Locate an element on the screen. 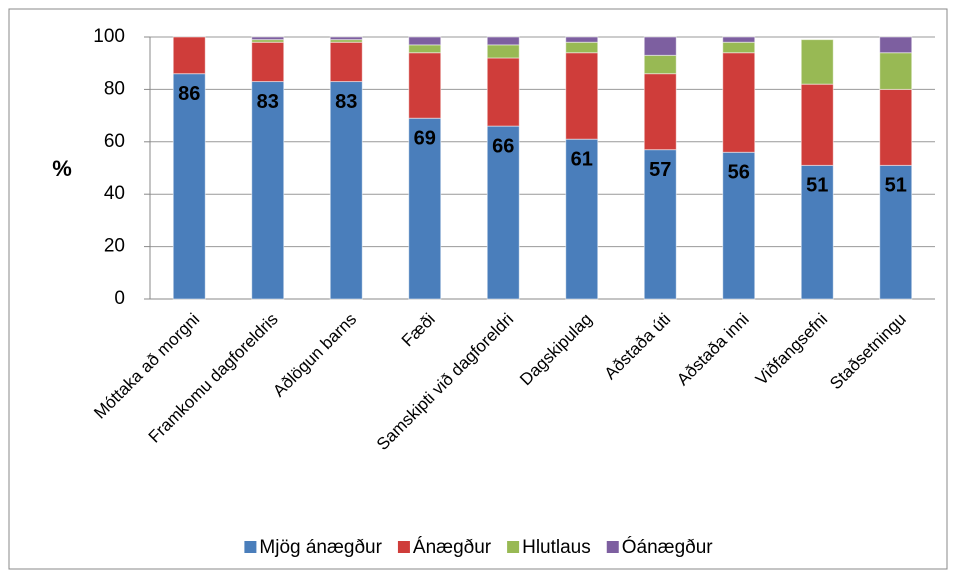  data-label: 57 is located at coordinates (660, 170).